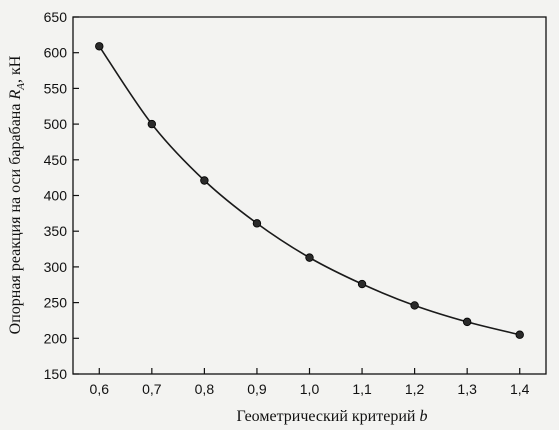  I want to click on x-tick-label: 0,8, so click(205, 389).